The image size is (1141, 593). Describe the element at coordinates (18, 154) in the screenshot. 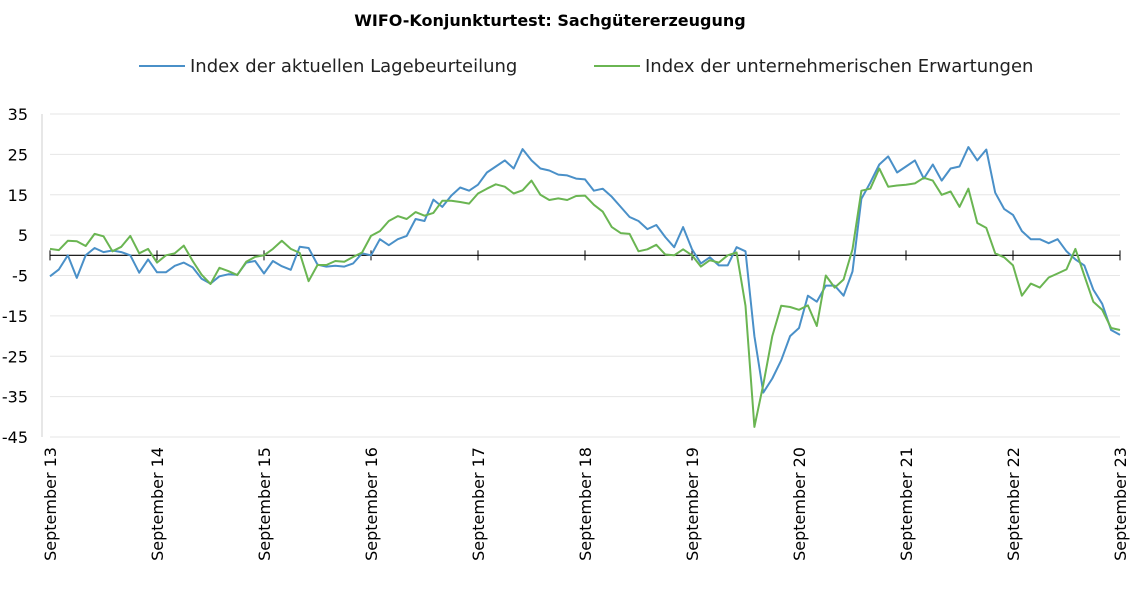

I see `y-tick-label: 25` at that location.